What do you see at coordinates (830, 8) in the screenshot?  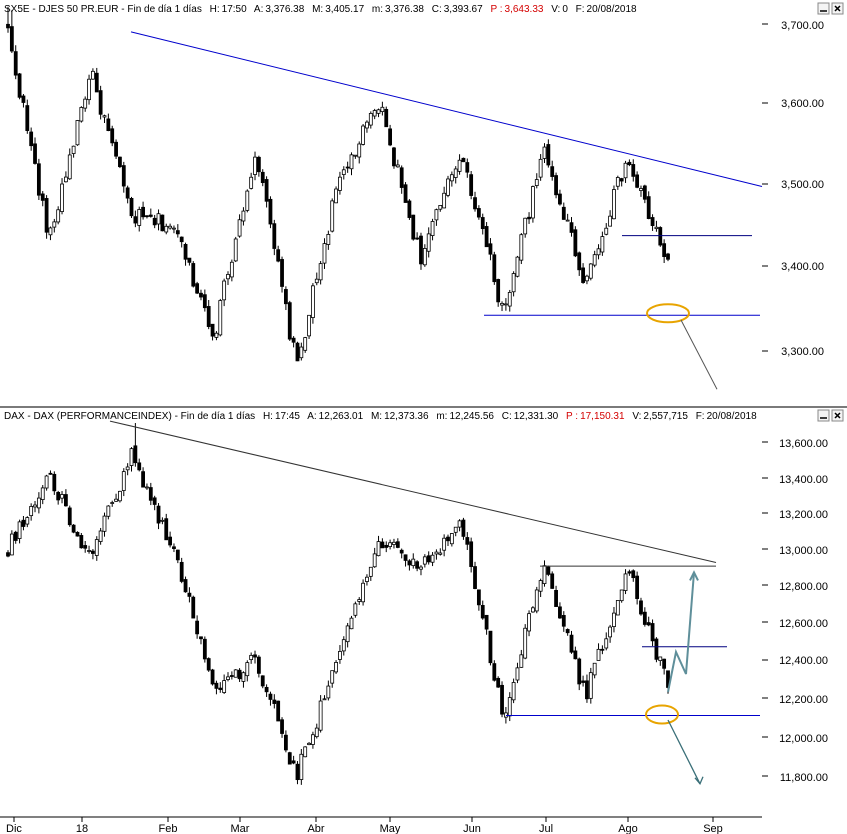 I see `sx5e-panel-controls` at bounding box center [830, 8].